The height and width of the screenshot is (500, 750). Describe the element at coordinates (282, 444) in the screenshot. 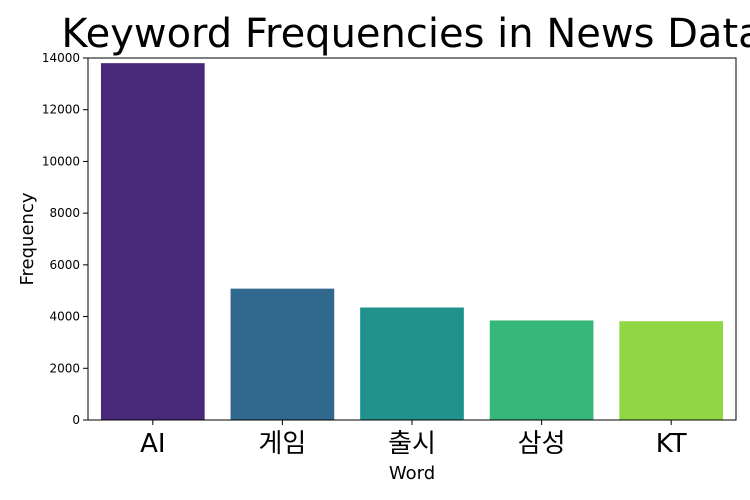

I see `x-tick-label: 게임` at that location.